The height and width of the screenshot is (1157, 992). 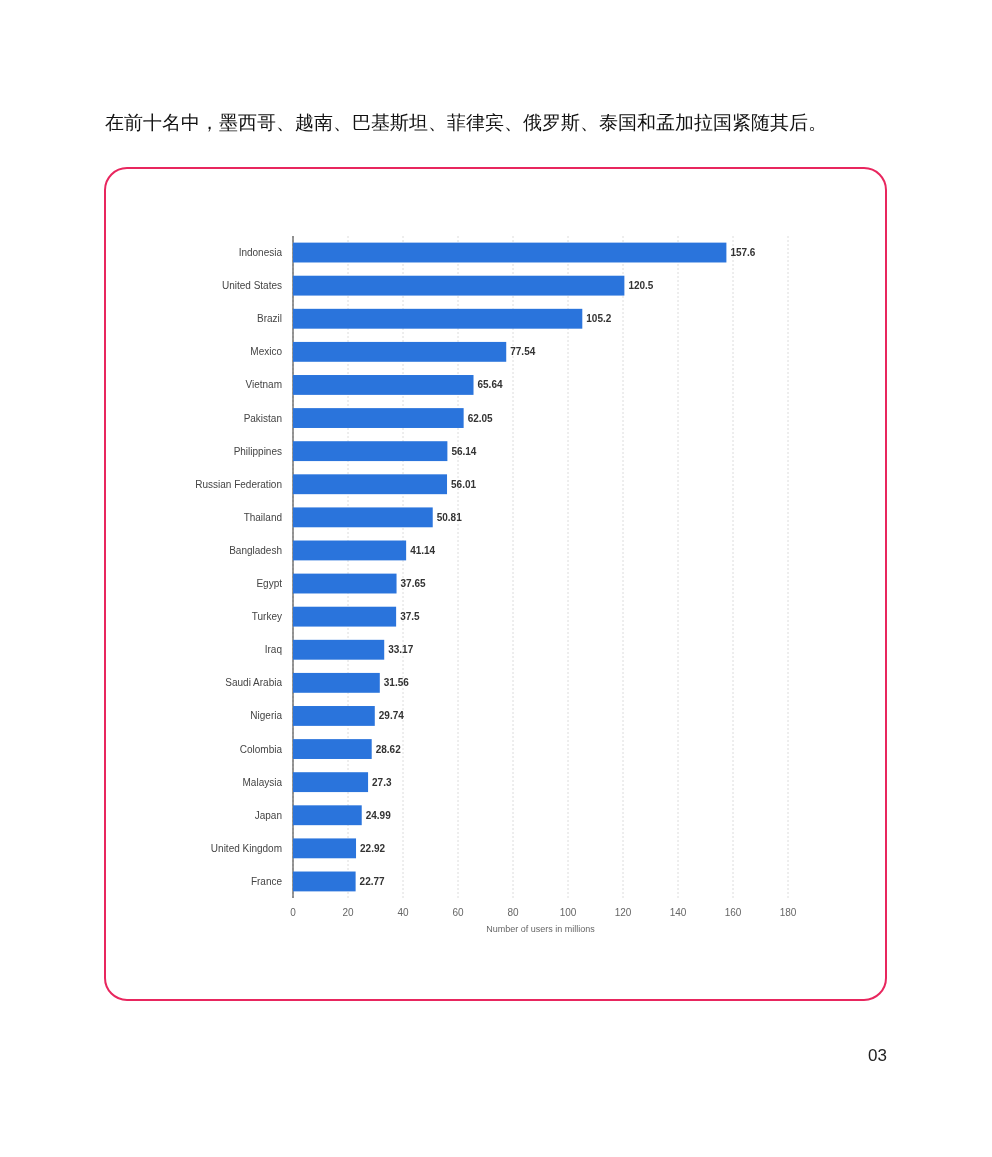 I want to click on data-label: 27.3, so click(x=382, y=782).